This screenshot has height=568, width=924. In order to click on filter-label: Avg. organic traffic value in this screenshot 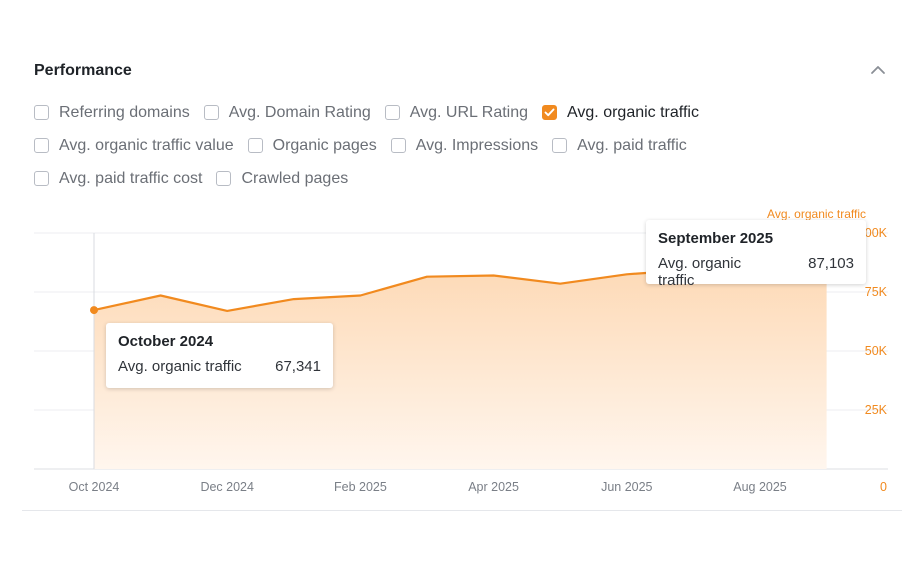, I will do `click(146, 145)`.